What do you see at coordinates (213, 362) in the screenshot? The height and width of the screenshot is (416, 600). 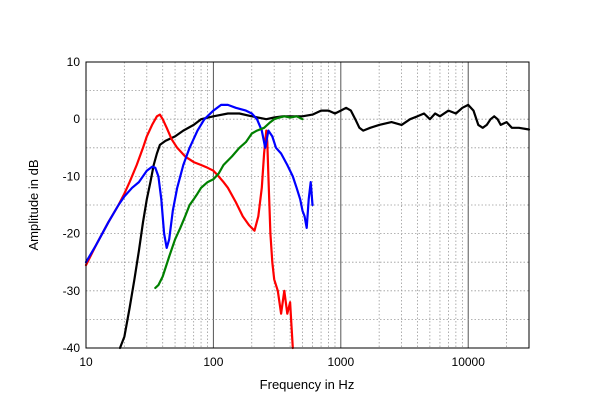 I see `x-tick-label: 100` at bounding box center [213, 362].